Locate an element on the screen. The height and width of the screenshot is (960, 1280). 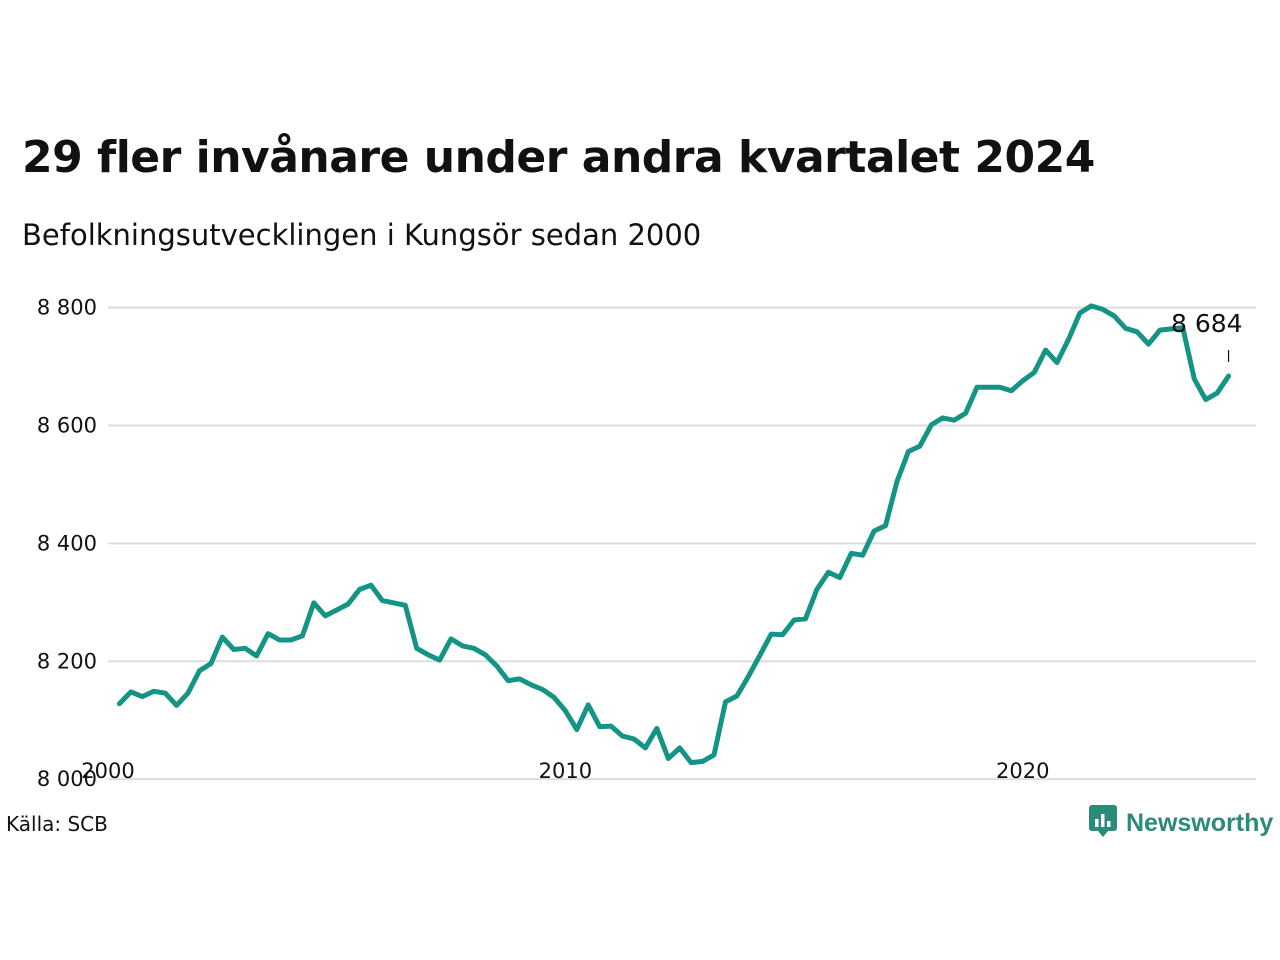
y-tick-label: 8 000 is located at coordinates (67, 779).